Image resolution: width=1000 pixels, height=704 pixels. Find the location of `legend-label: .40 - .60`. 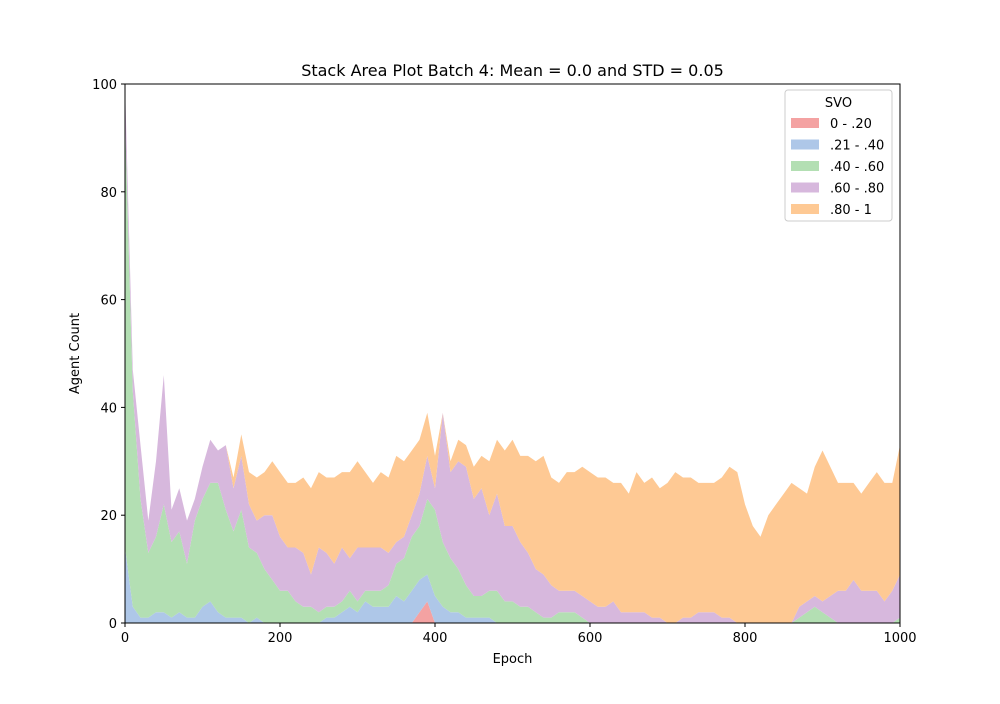

legend-label: .40 - .60 is located at coordinates (857, 167).